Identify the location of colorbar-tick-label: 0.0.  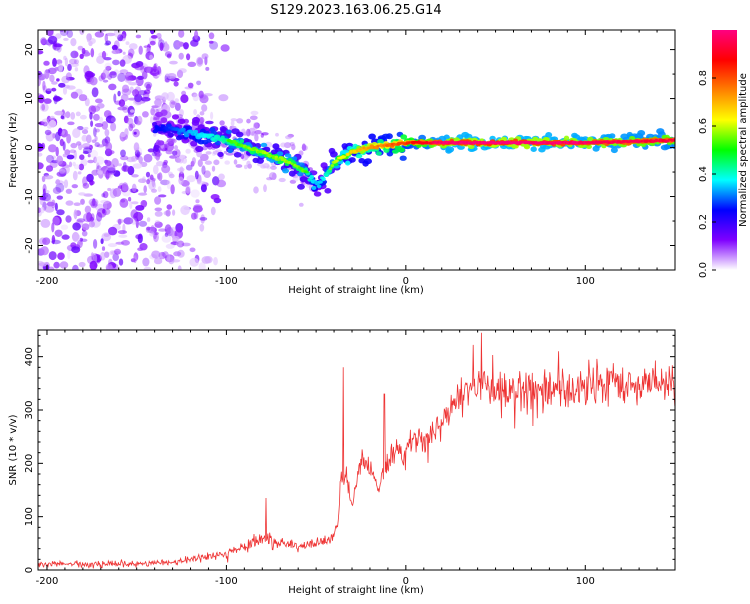
(703, 270).